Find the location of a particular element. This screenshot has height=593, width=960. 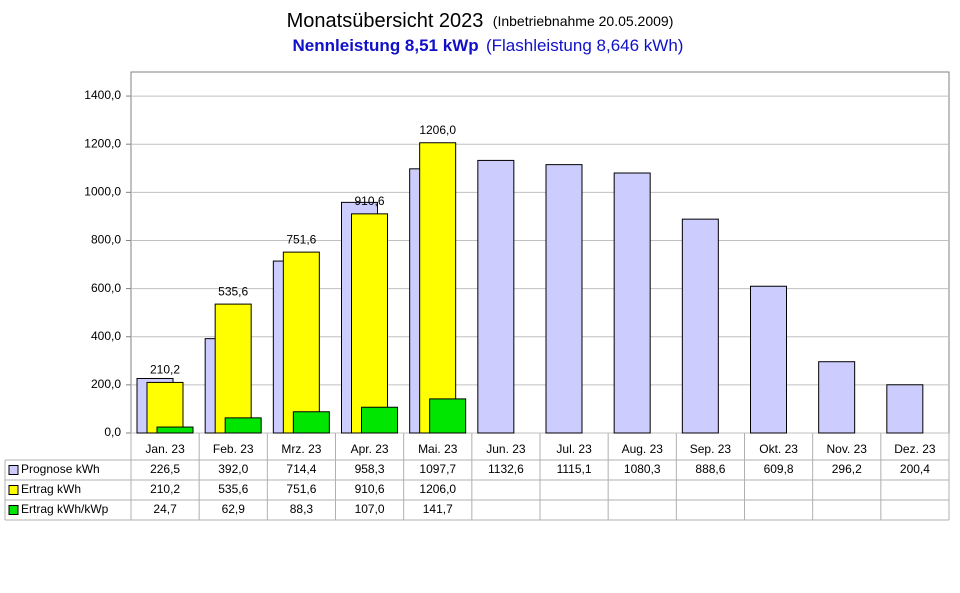

table-cell: 1132,6 is located at coordinates (506, 469).